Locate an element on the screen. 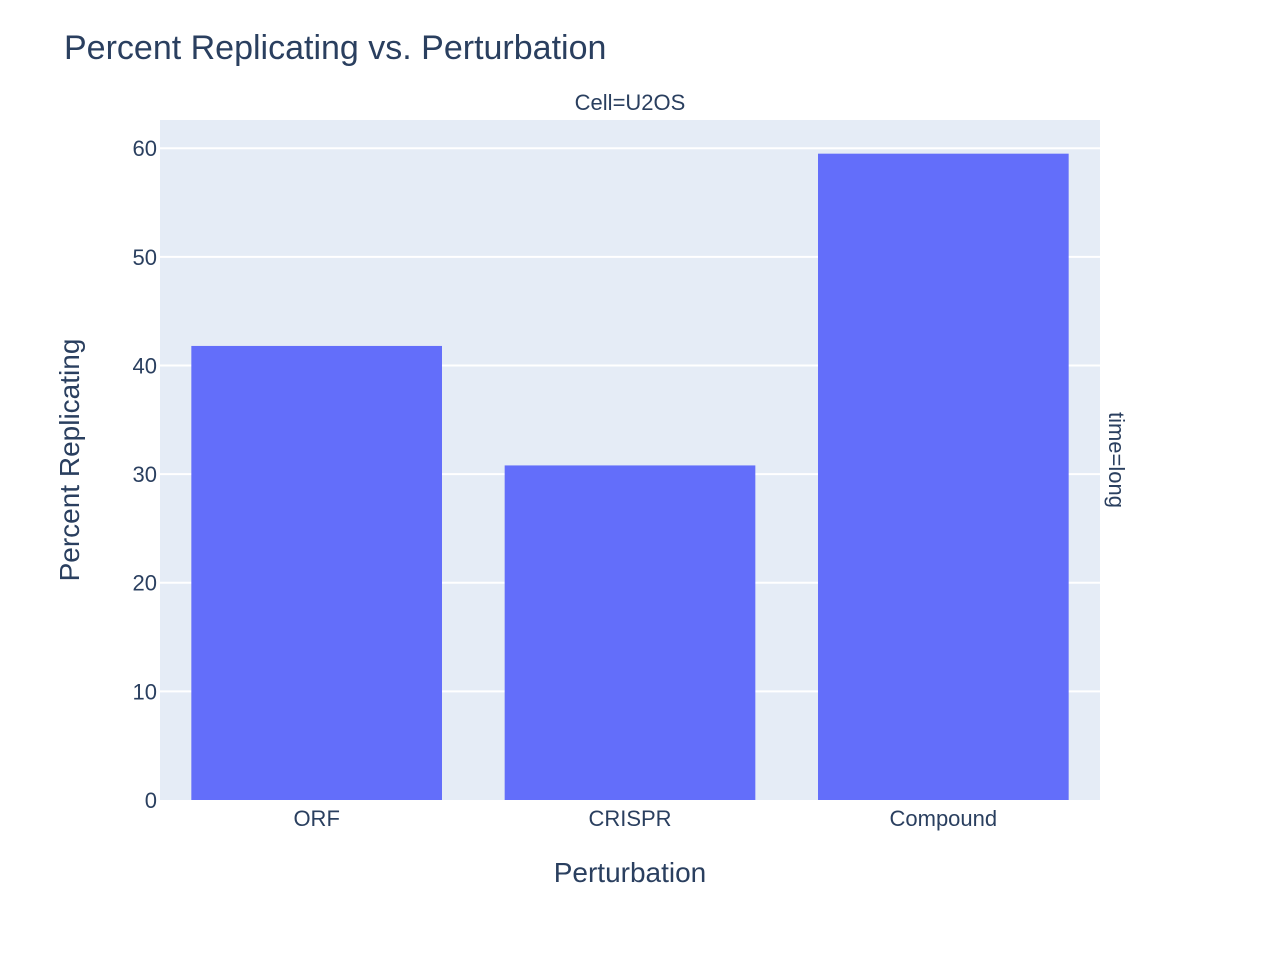 This screenshot has width=1280, height=960. x-axis-ticks: ORF CRISPR Compound is located at coordinates (645, 818).